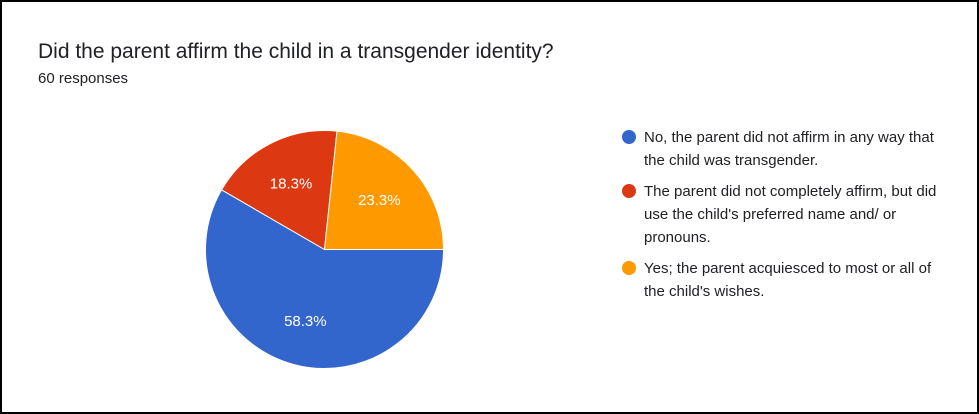  I want to click on pie-slice-label-no-affirm: 58.3%, so click(305, 321).